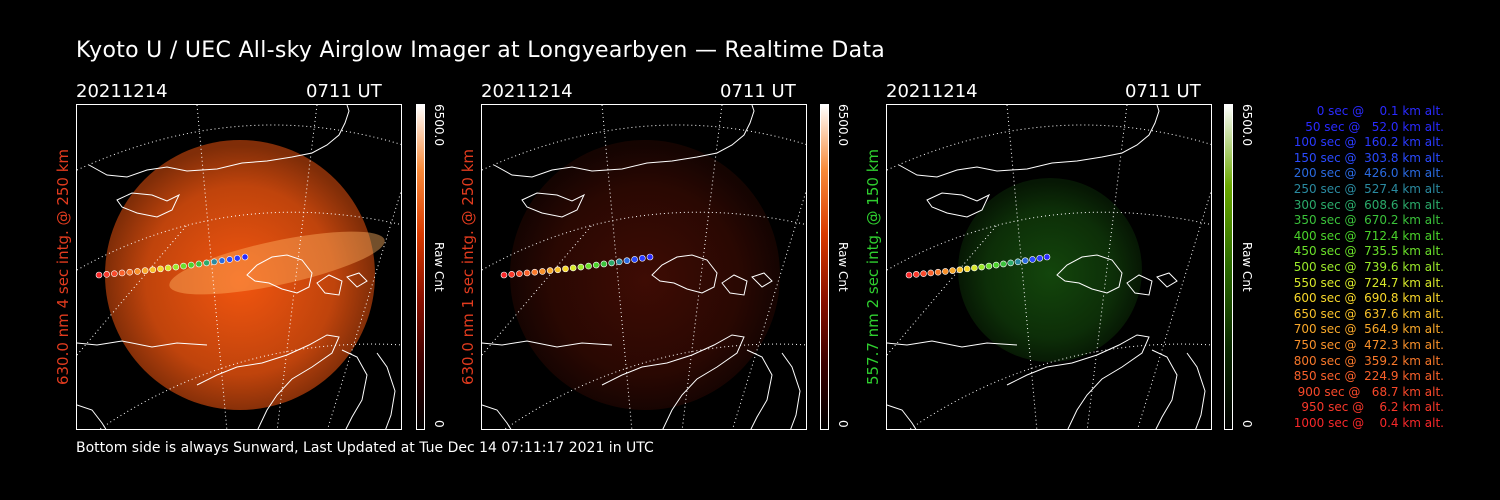 The width and height of the screenshot is (1500, 500). I want to click on legend-item: 400 sec @ 712.4 km alt., so click(1368, 235).